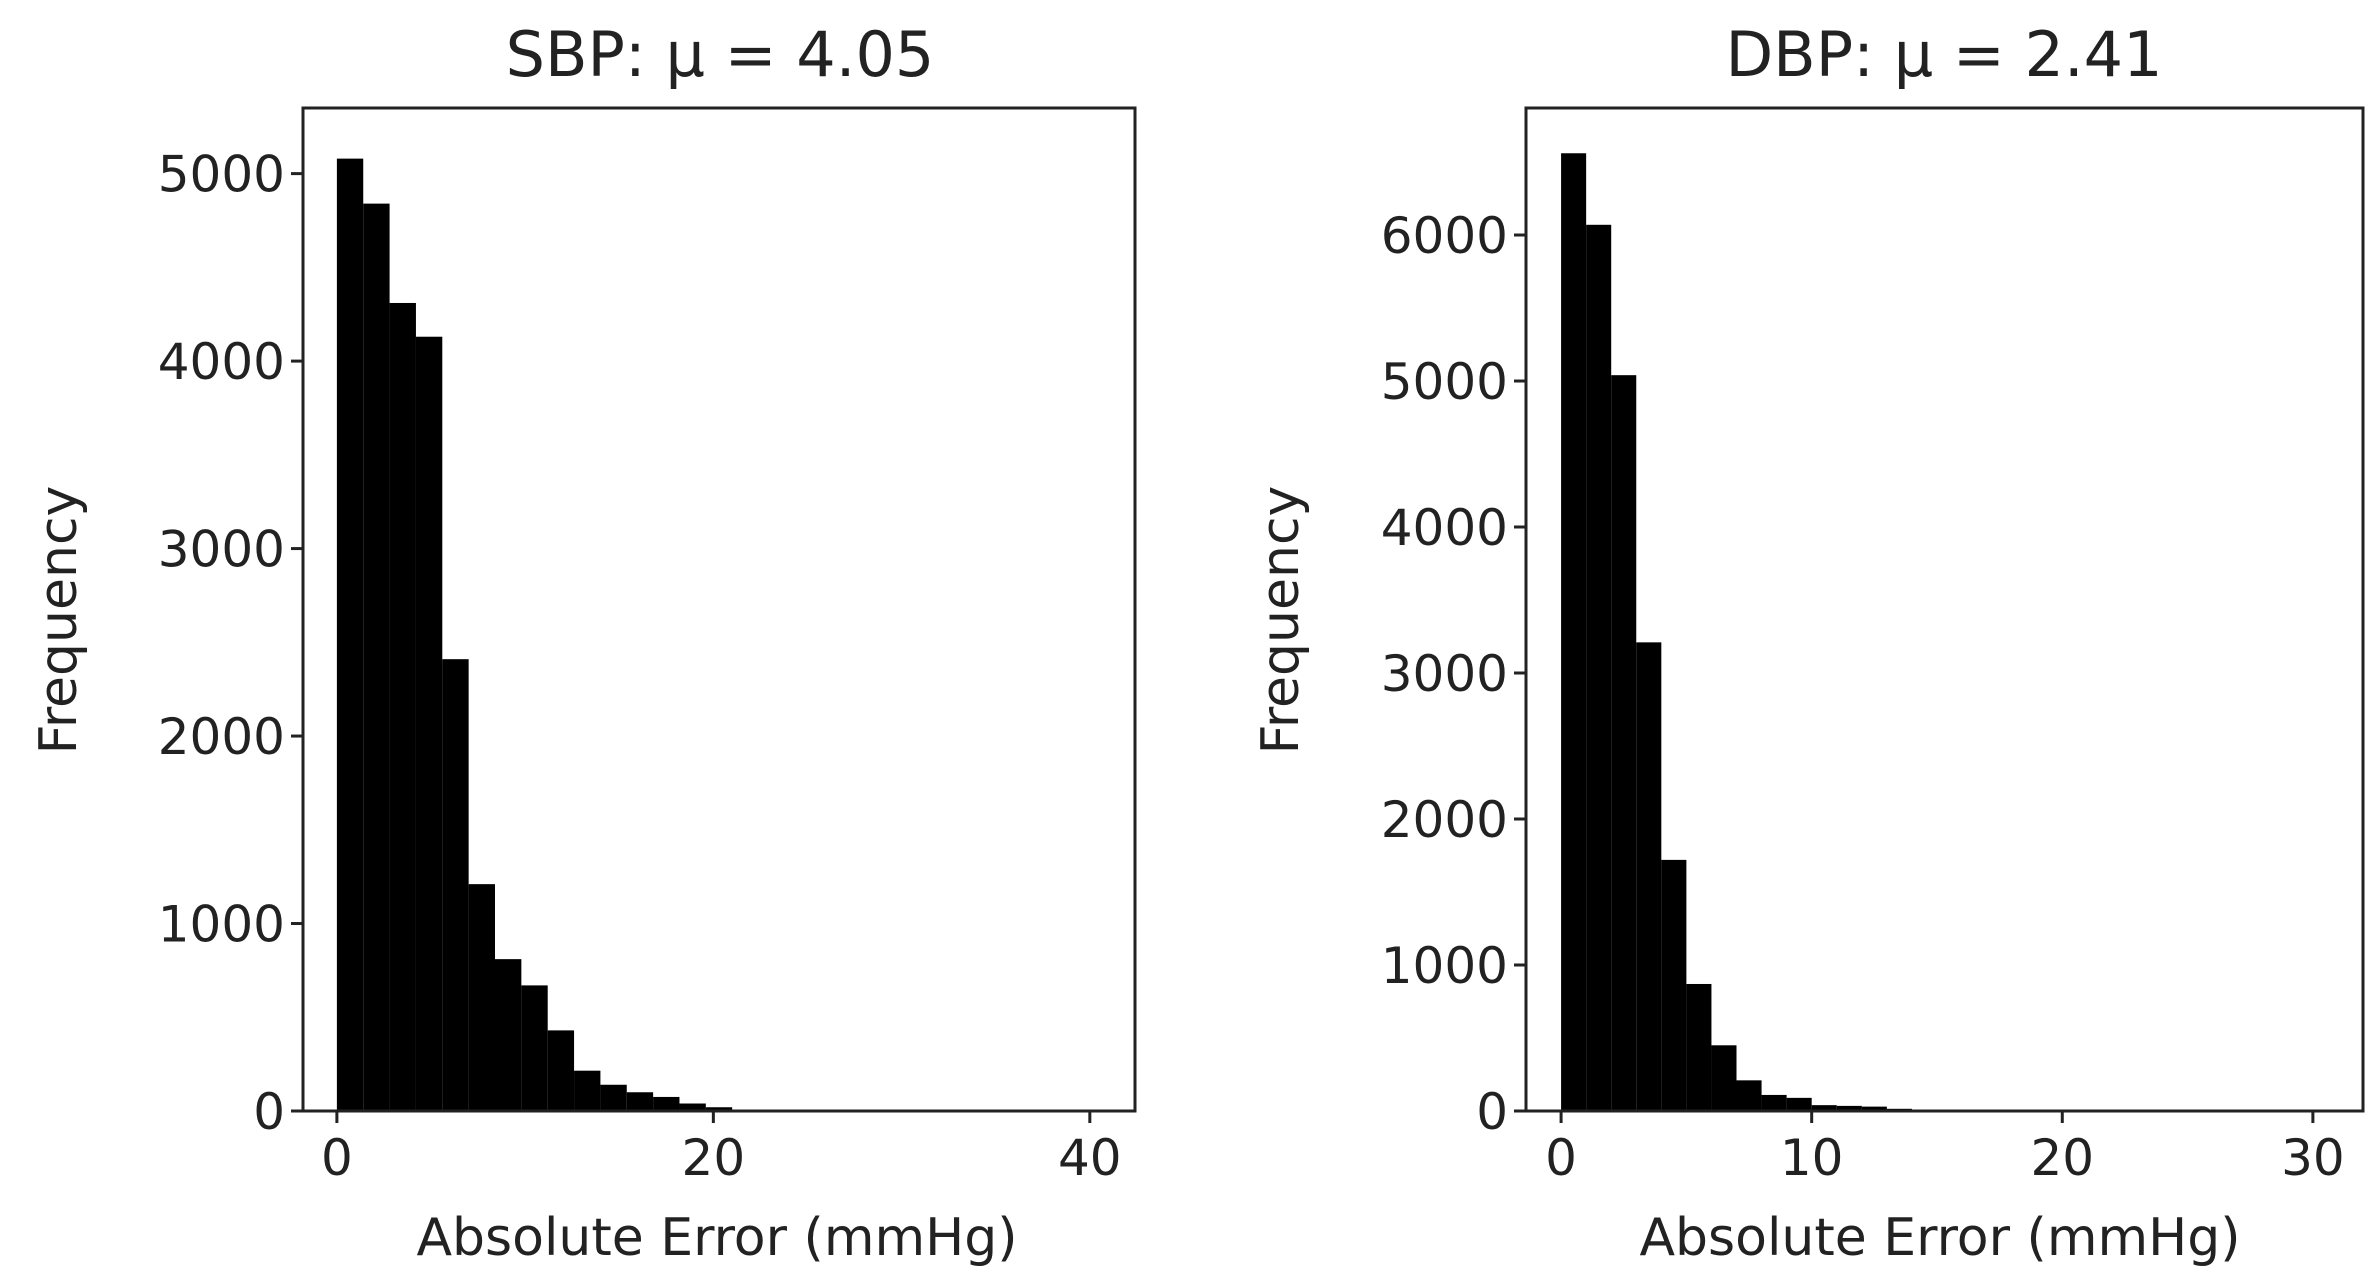  What do you see at coordinates (337, 1158) in the screenshot?
I see `sbp-x-tick-label: 0` at bounding box center [337, 1158].